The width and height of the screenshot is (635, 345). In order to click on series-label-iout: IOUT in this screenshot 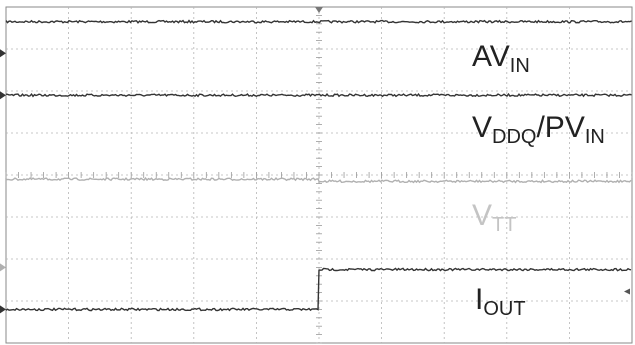, I will do `click(500, 301)`.